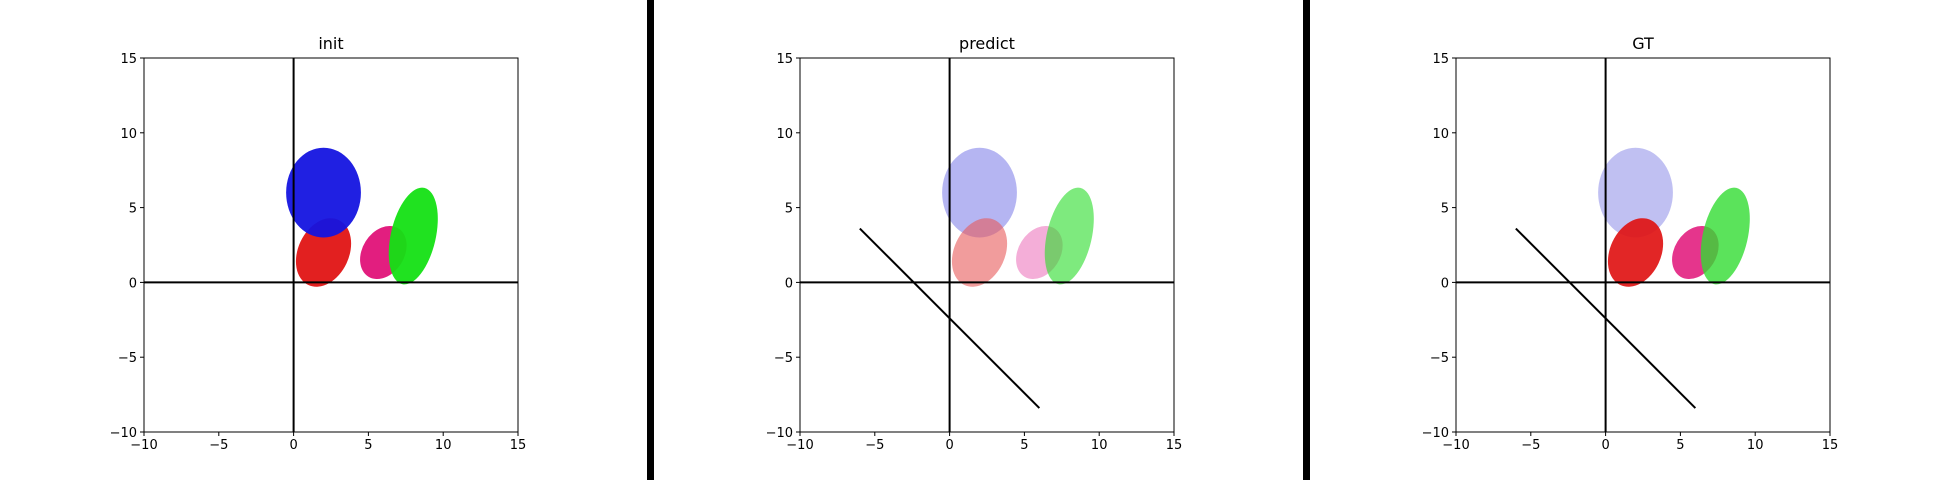 This screenshot has width=1940, height=480. What do you see at coordinates (1643, 43) in the screenshot?
I see `chart-title: GT` at bounding box center [1643, 43].